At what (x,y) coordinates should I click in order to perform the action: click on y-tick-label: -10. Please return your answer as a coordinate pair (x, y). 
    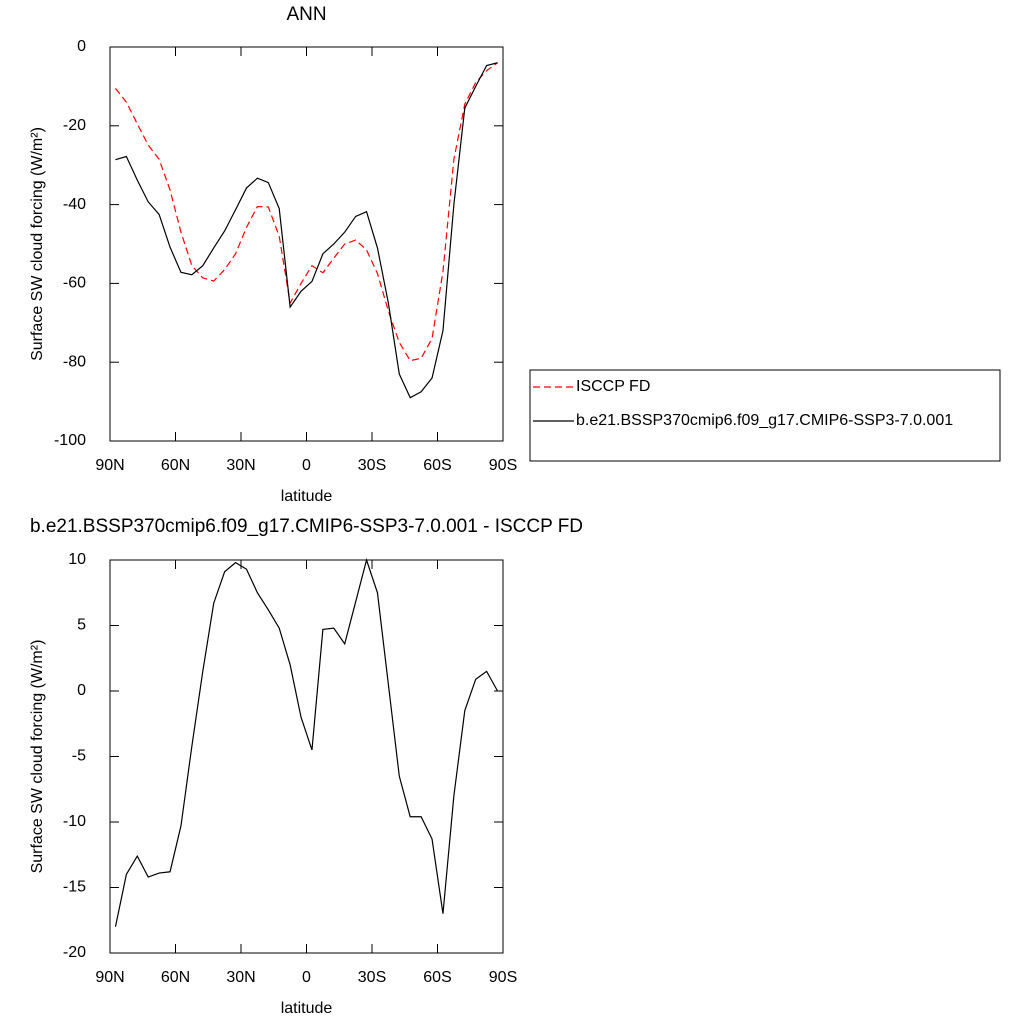
    Looking at the image, I should click on (74, 821).